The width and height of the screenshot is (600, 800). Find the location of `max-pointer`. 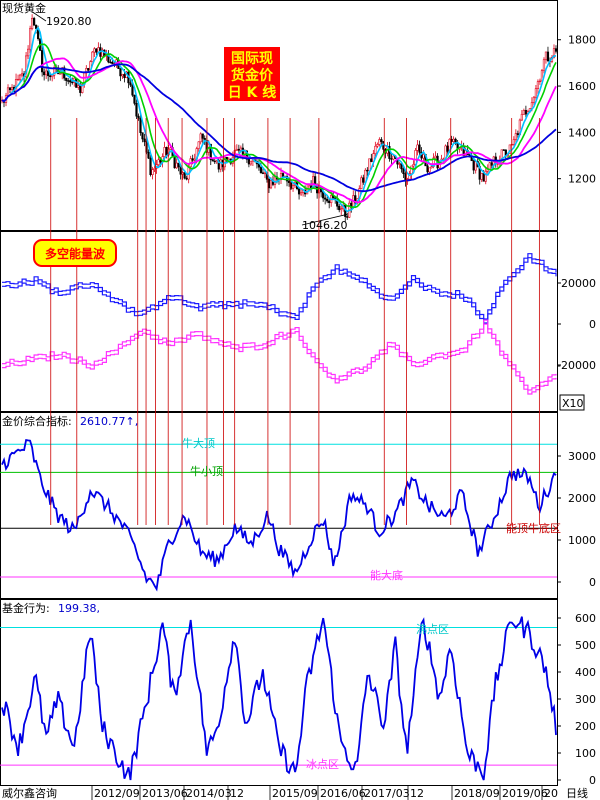

max-pointer is located at coordinates (39, 16).